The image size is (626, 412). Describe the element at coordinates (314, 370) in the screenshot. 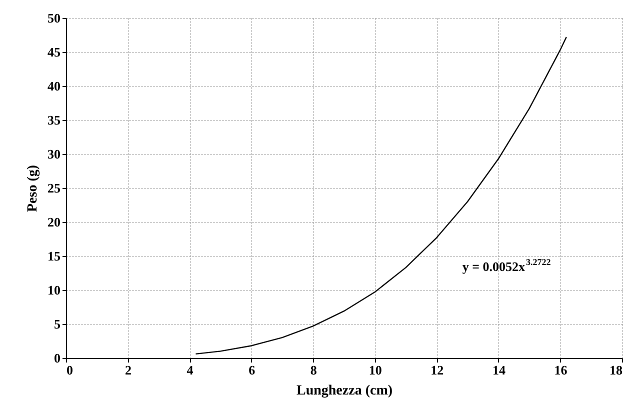

I see `x-tick-label: 8` at that location.